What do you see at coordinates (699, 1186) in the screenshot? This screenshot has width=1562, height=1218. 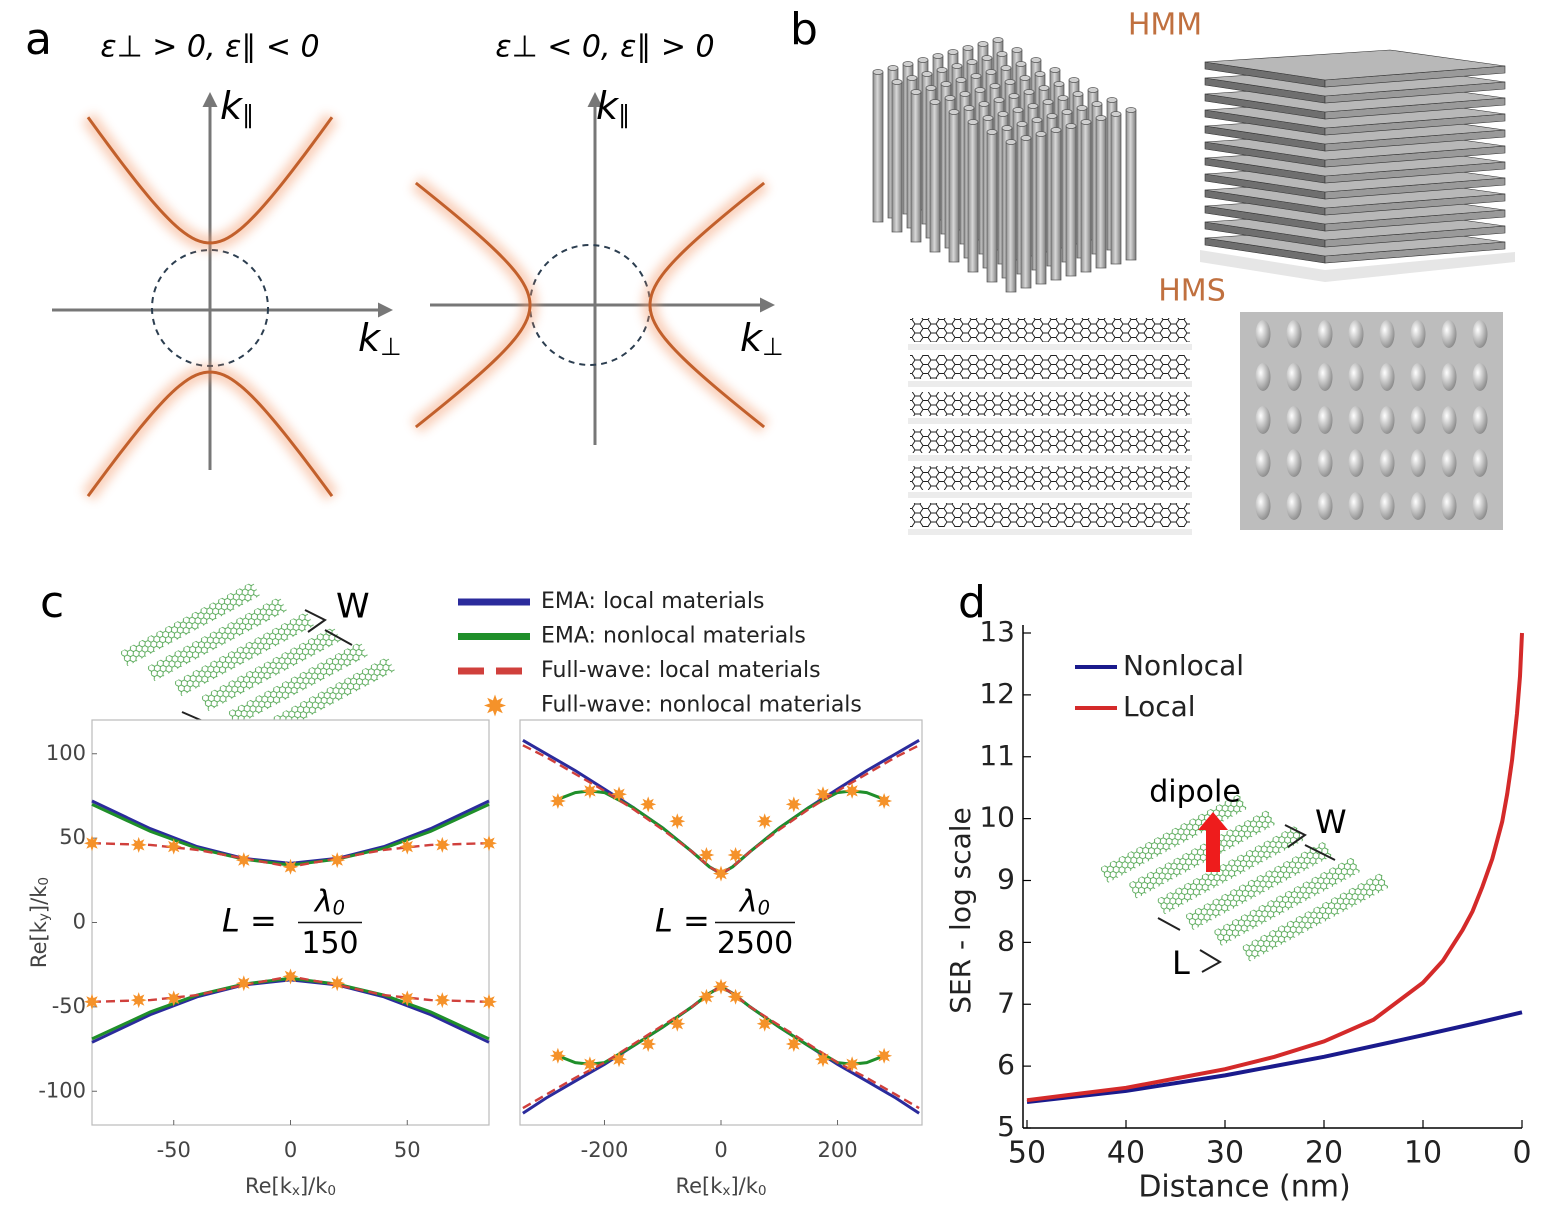 I see `label-main: Re[k` at bounding box center [699, 1186].